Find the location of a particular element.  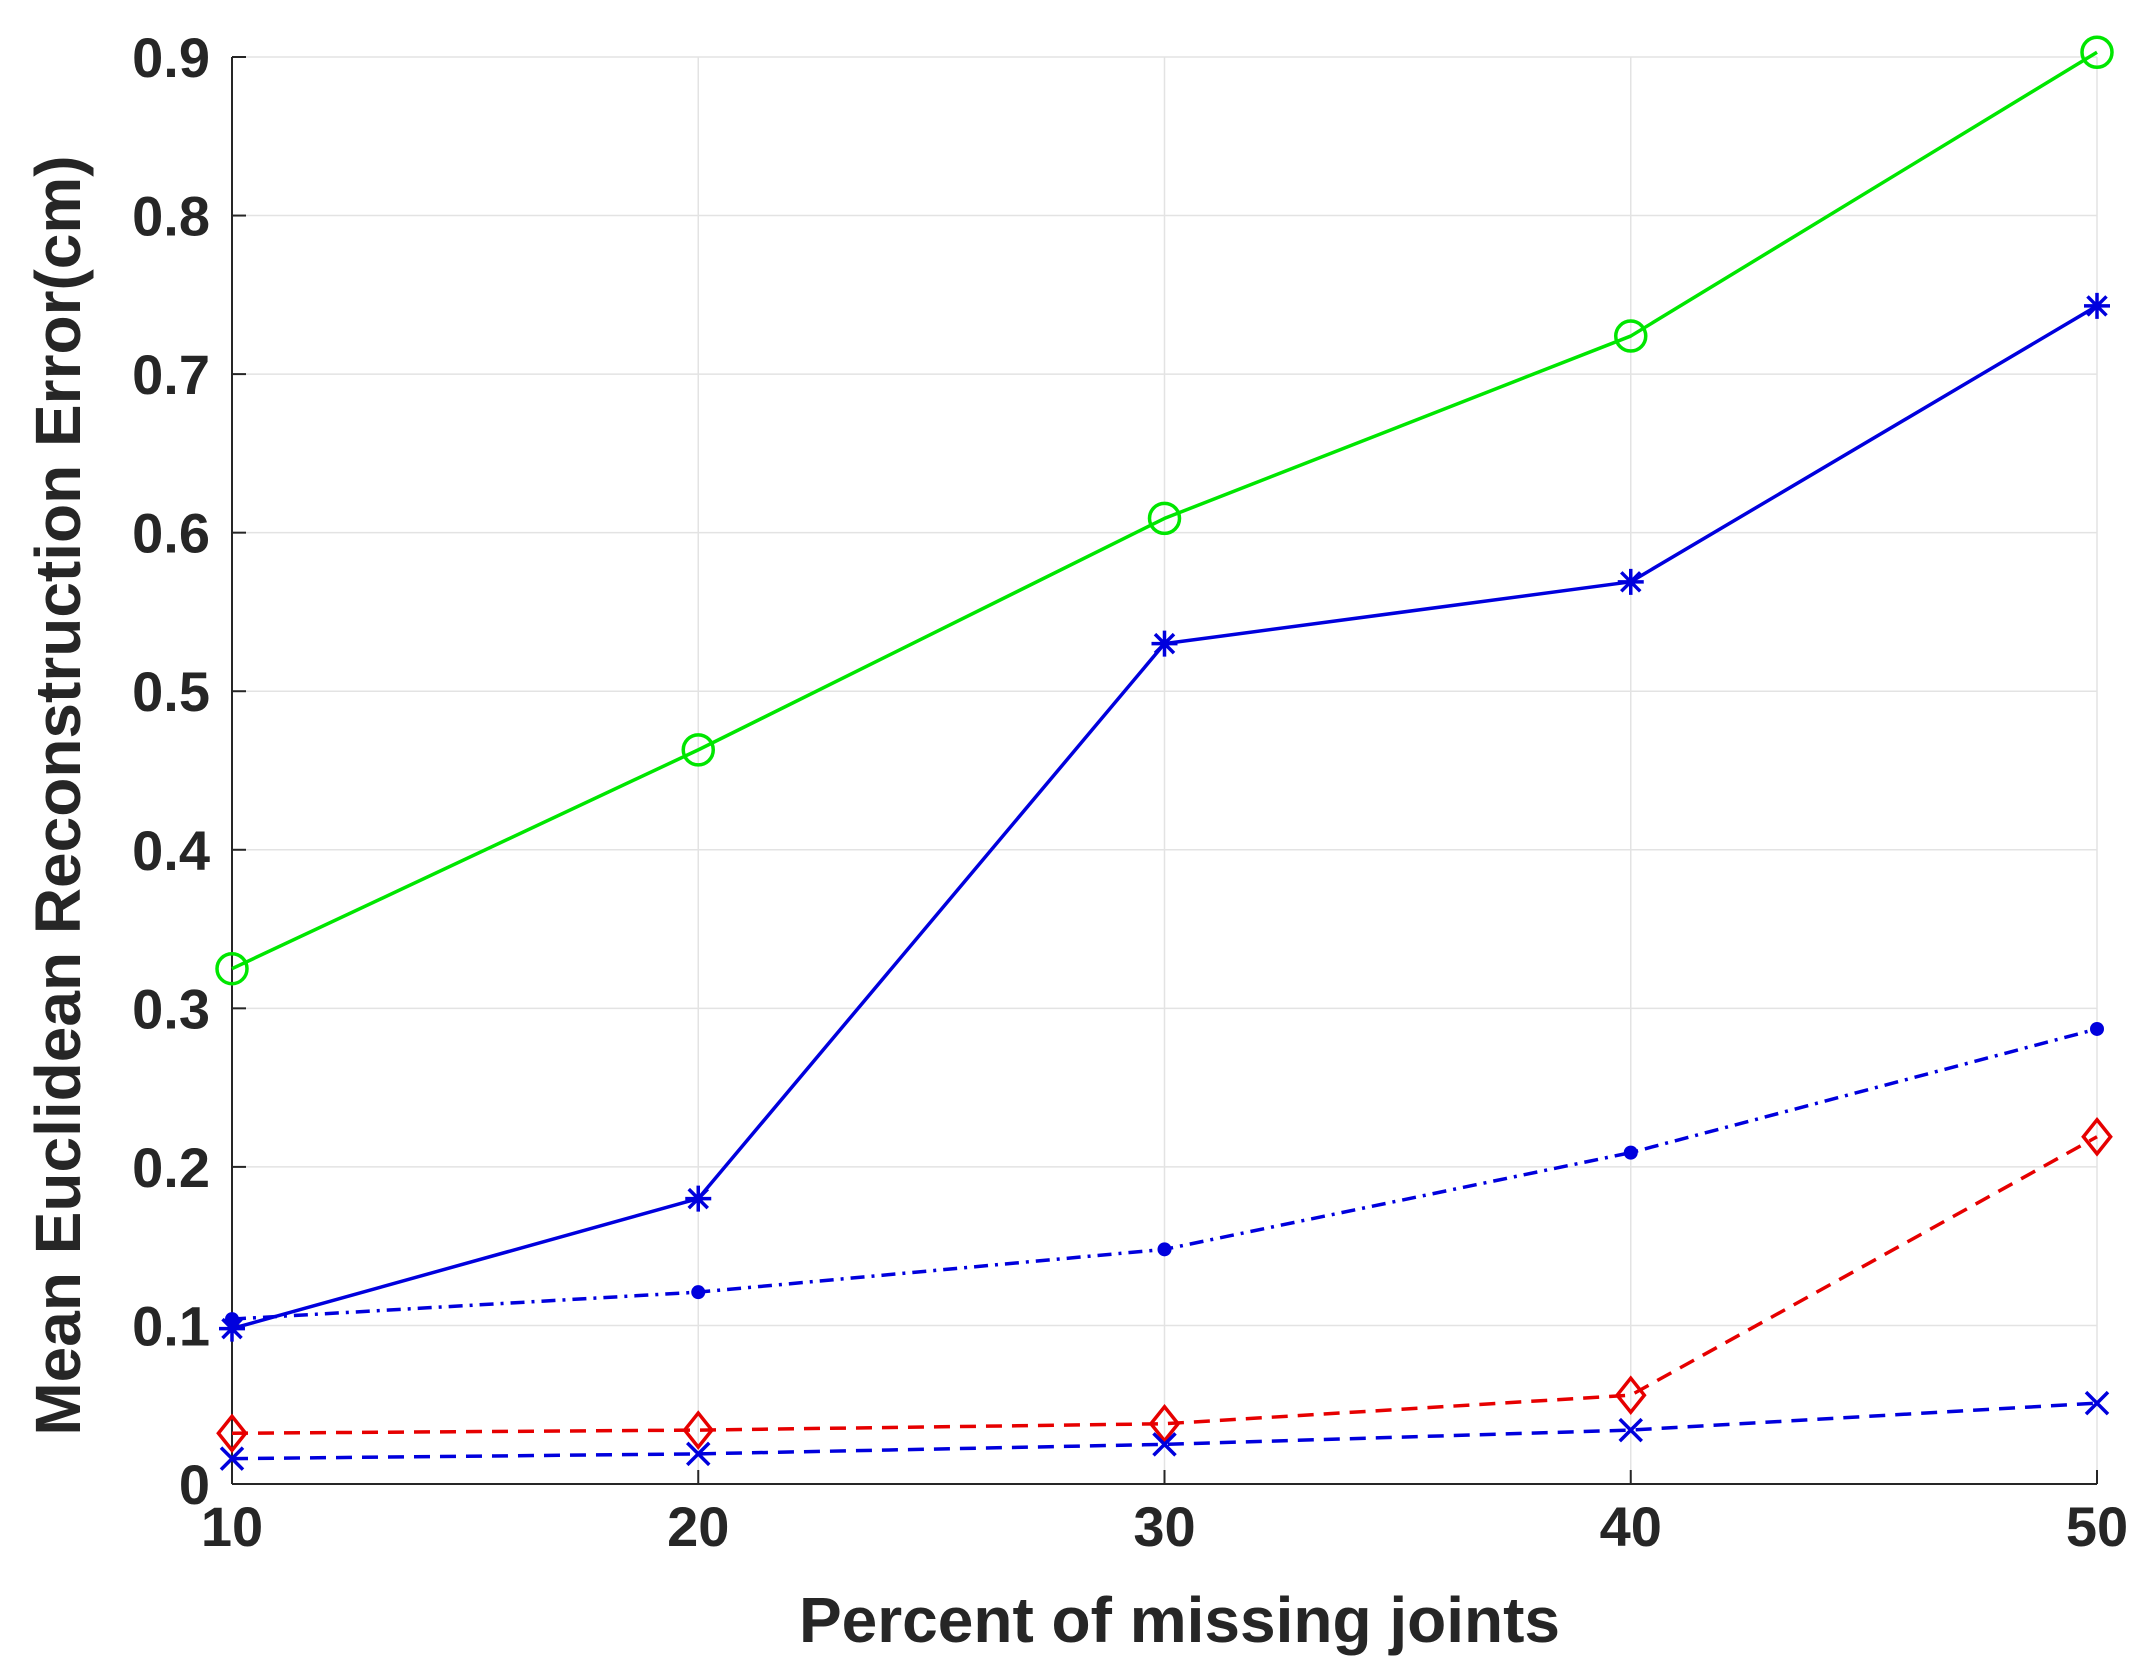

y-tick-label: 0.8 is located at coordinates (171, 216).